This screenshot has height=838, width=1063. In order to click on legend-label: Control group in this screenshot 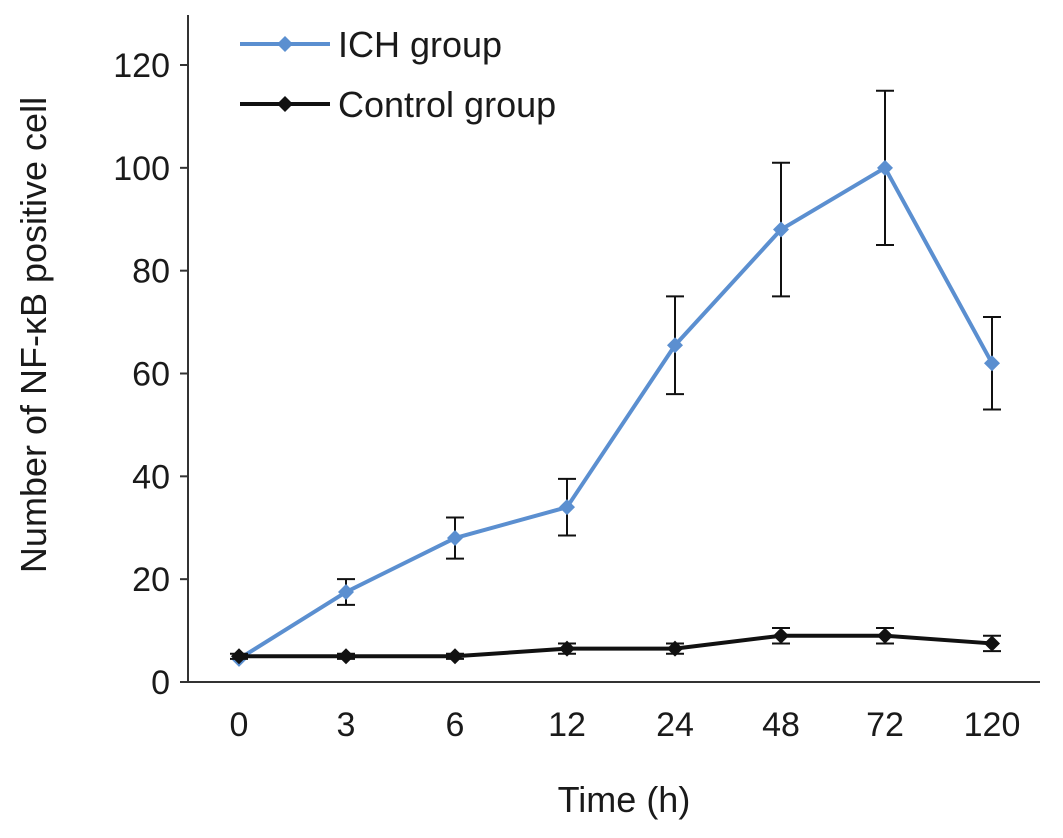, I will do `click(447, 104)`.